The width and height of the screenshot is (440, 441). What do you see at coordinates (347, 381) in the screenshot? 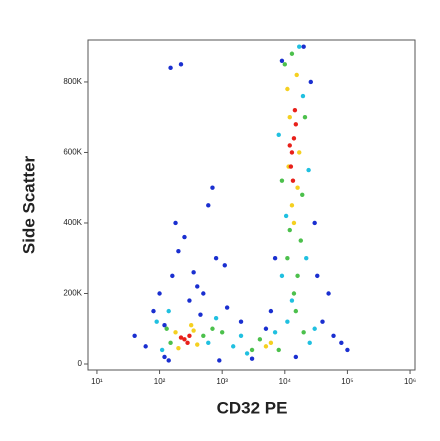
I see `x-tick-label: 10⁵` at bounding box center [347, 381].